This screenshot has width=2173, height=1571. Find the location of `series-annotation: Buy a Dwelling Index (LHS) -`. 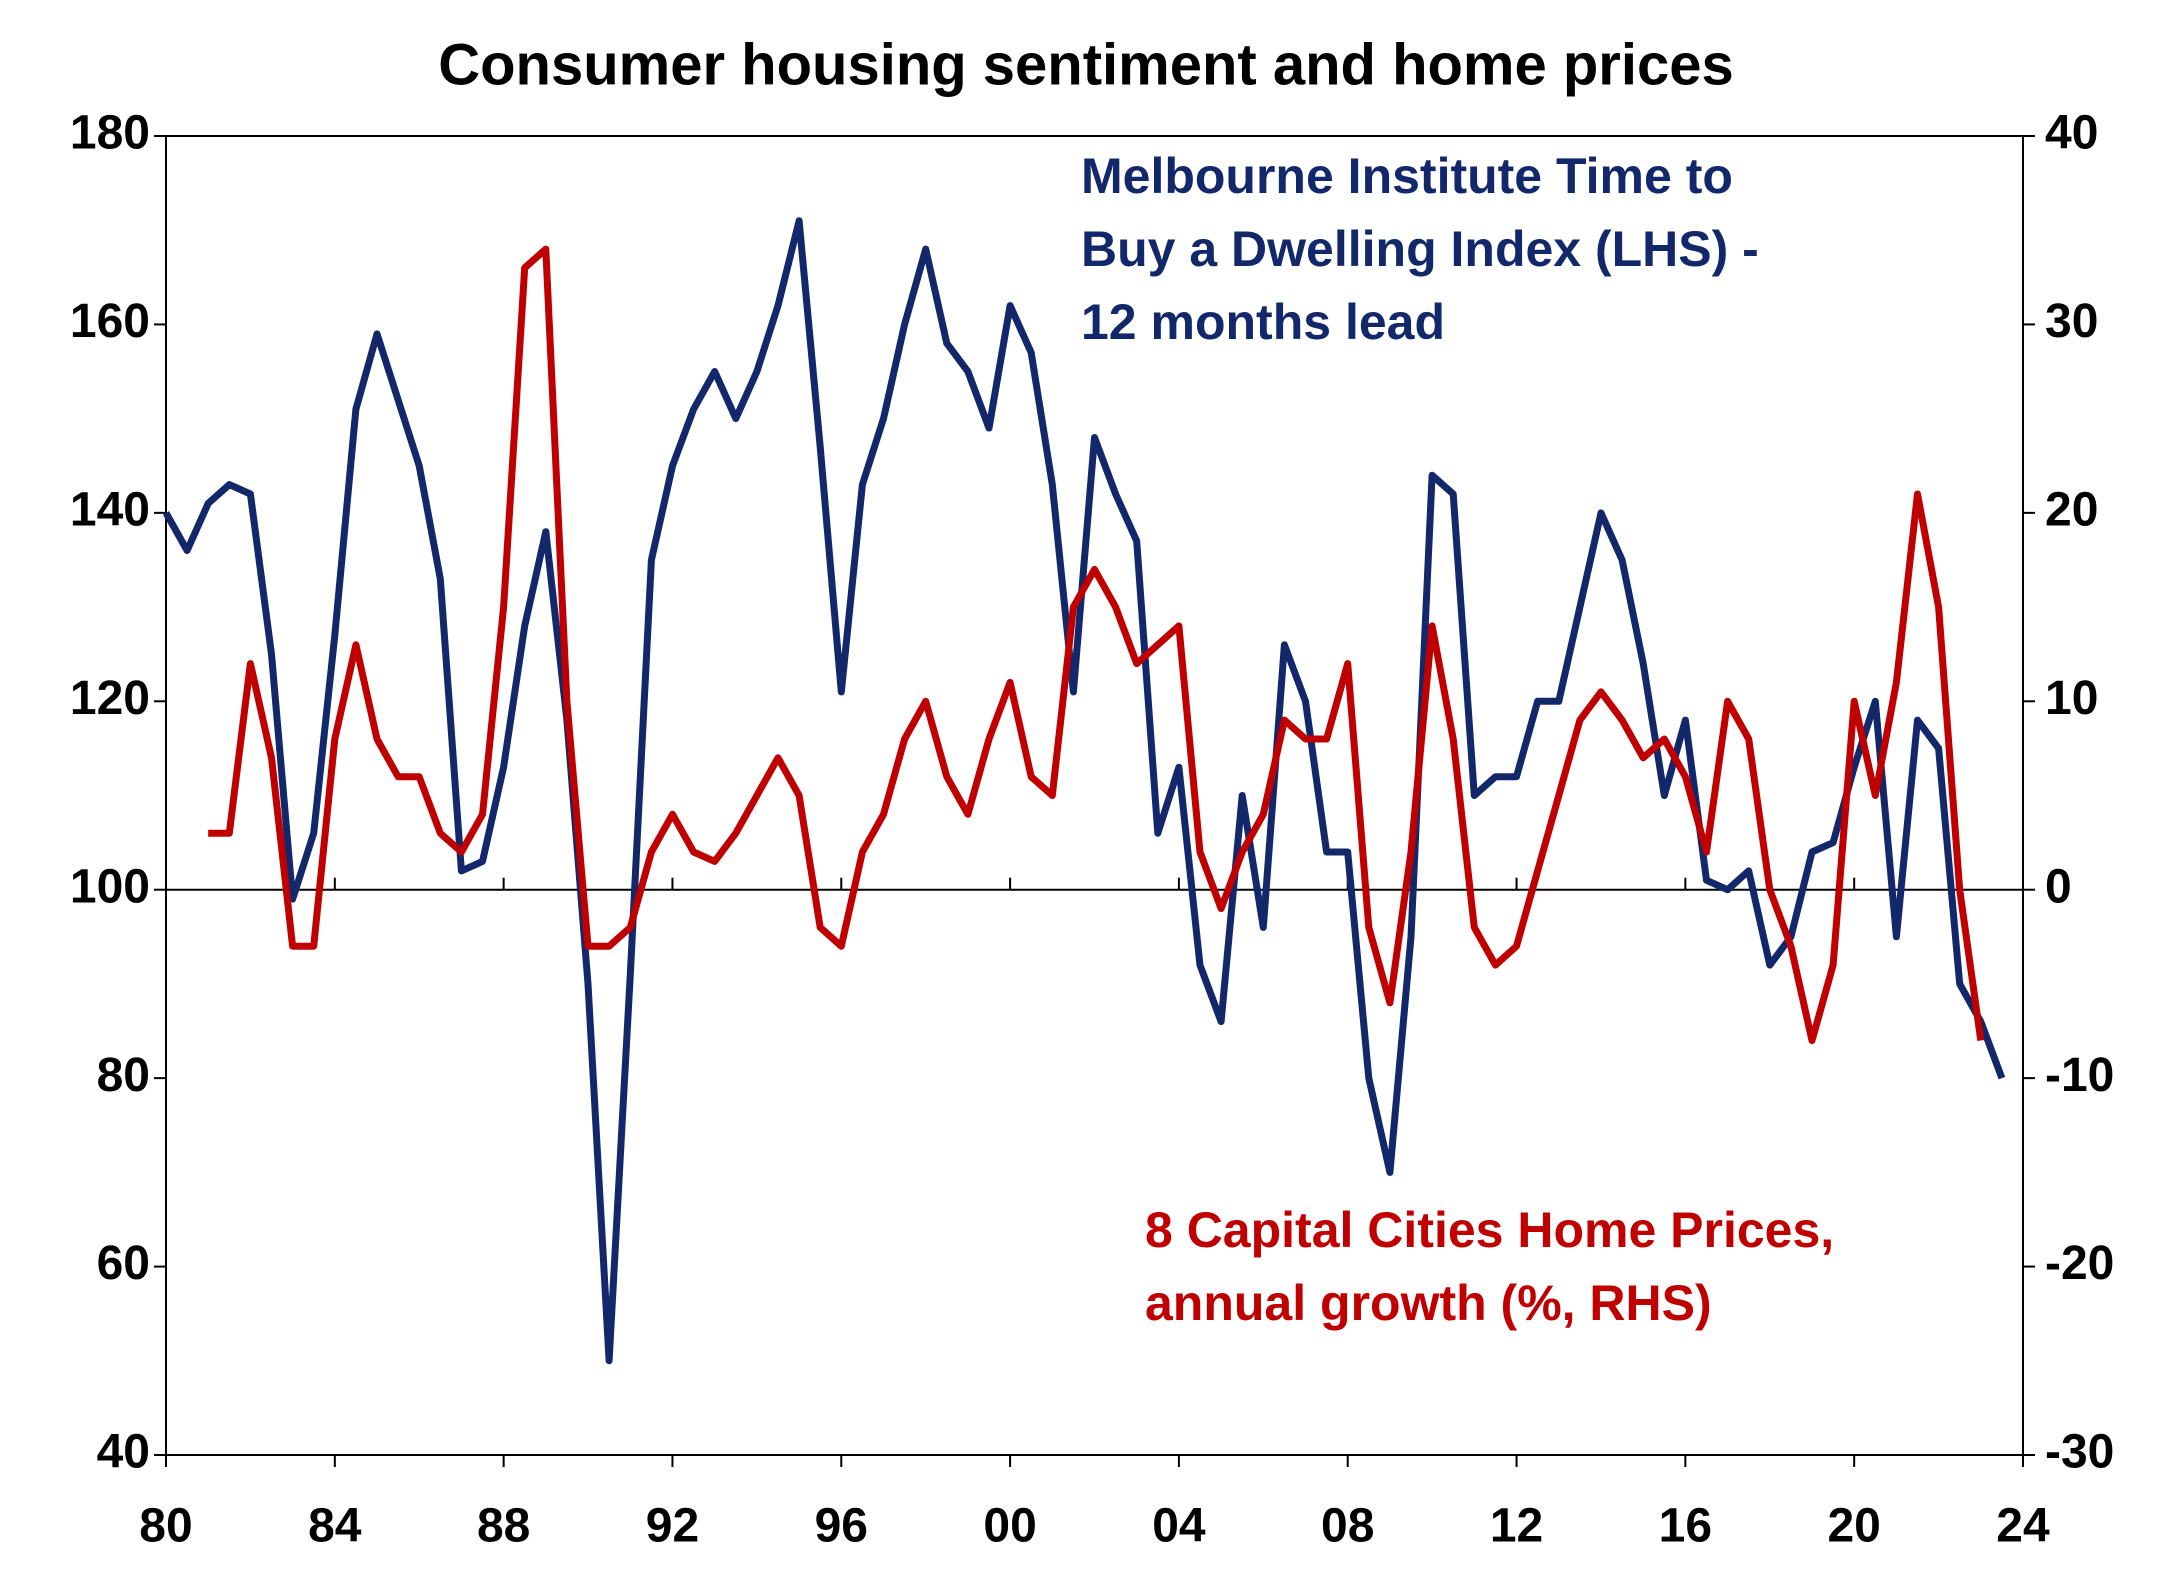

series-annotation: Buy a Dwelling Index (LHS) - is located at coordinates (1420, 249).